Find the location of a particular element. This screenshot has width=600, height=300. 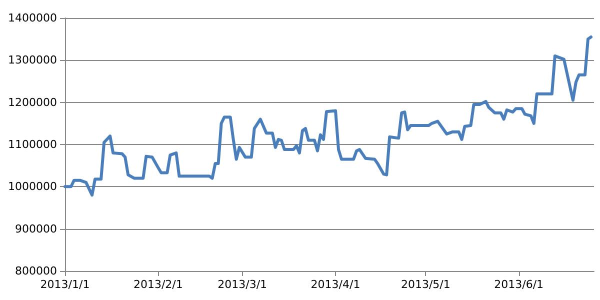

x-tick-label: 2013/3/1 is located at coordinates (243, 284).